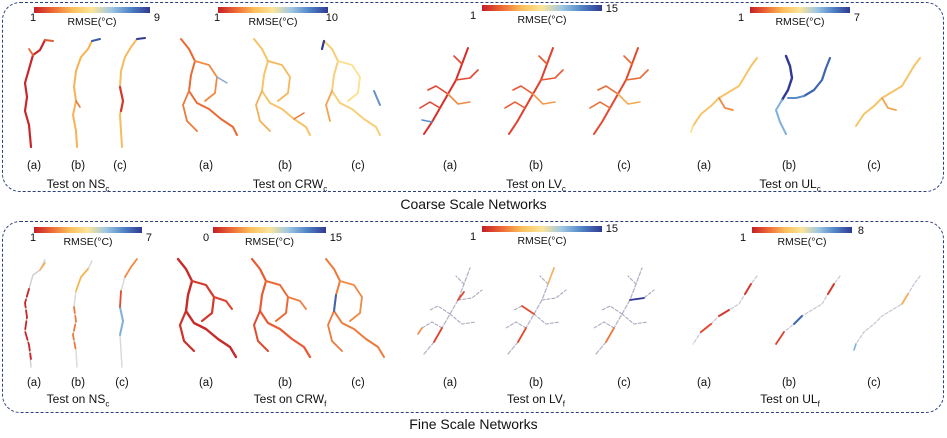 The height and width of the screenshot is (438, 947). Describe the element at coordinates (887, 313) in the screenshot. I see `network-map-fine-ul-c` at that location.